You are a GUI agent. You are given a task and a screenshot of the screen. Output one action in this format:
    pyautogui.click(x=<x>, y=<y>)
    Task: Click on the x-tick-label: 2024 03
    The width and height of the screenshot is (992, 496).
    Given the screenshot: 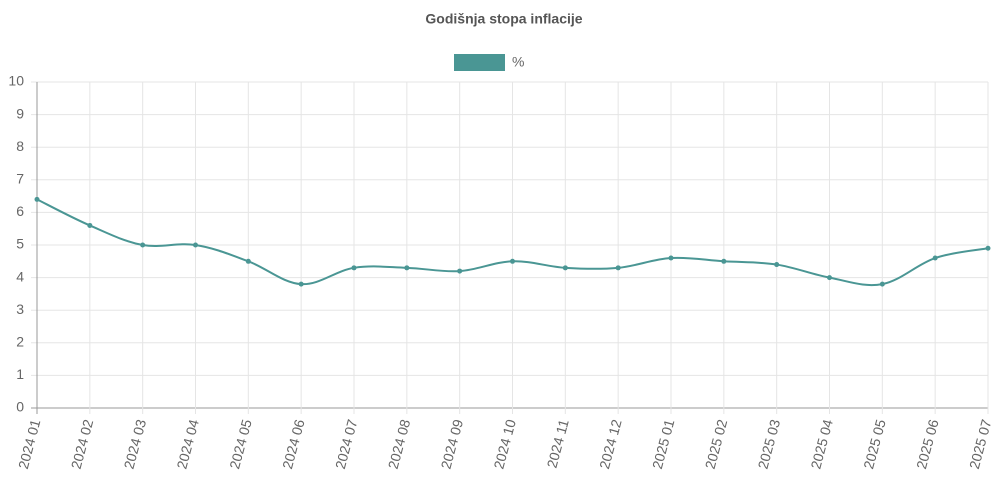 What is the action you would take?
    pyautogui.click(x=135, y=443)
    